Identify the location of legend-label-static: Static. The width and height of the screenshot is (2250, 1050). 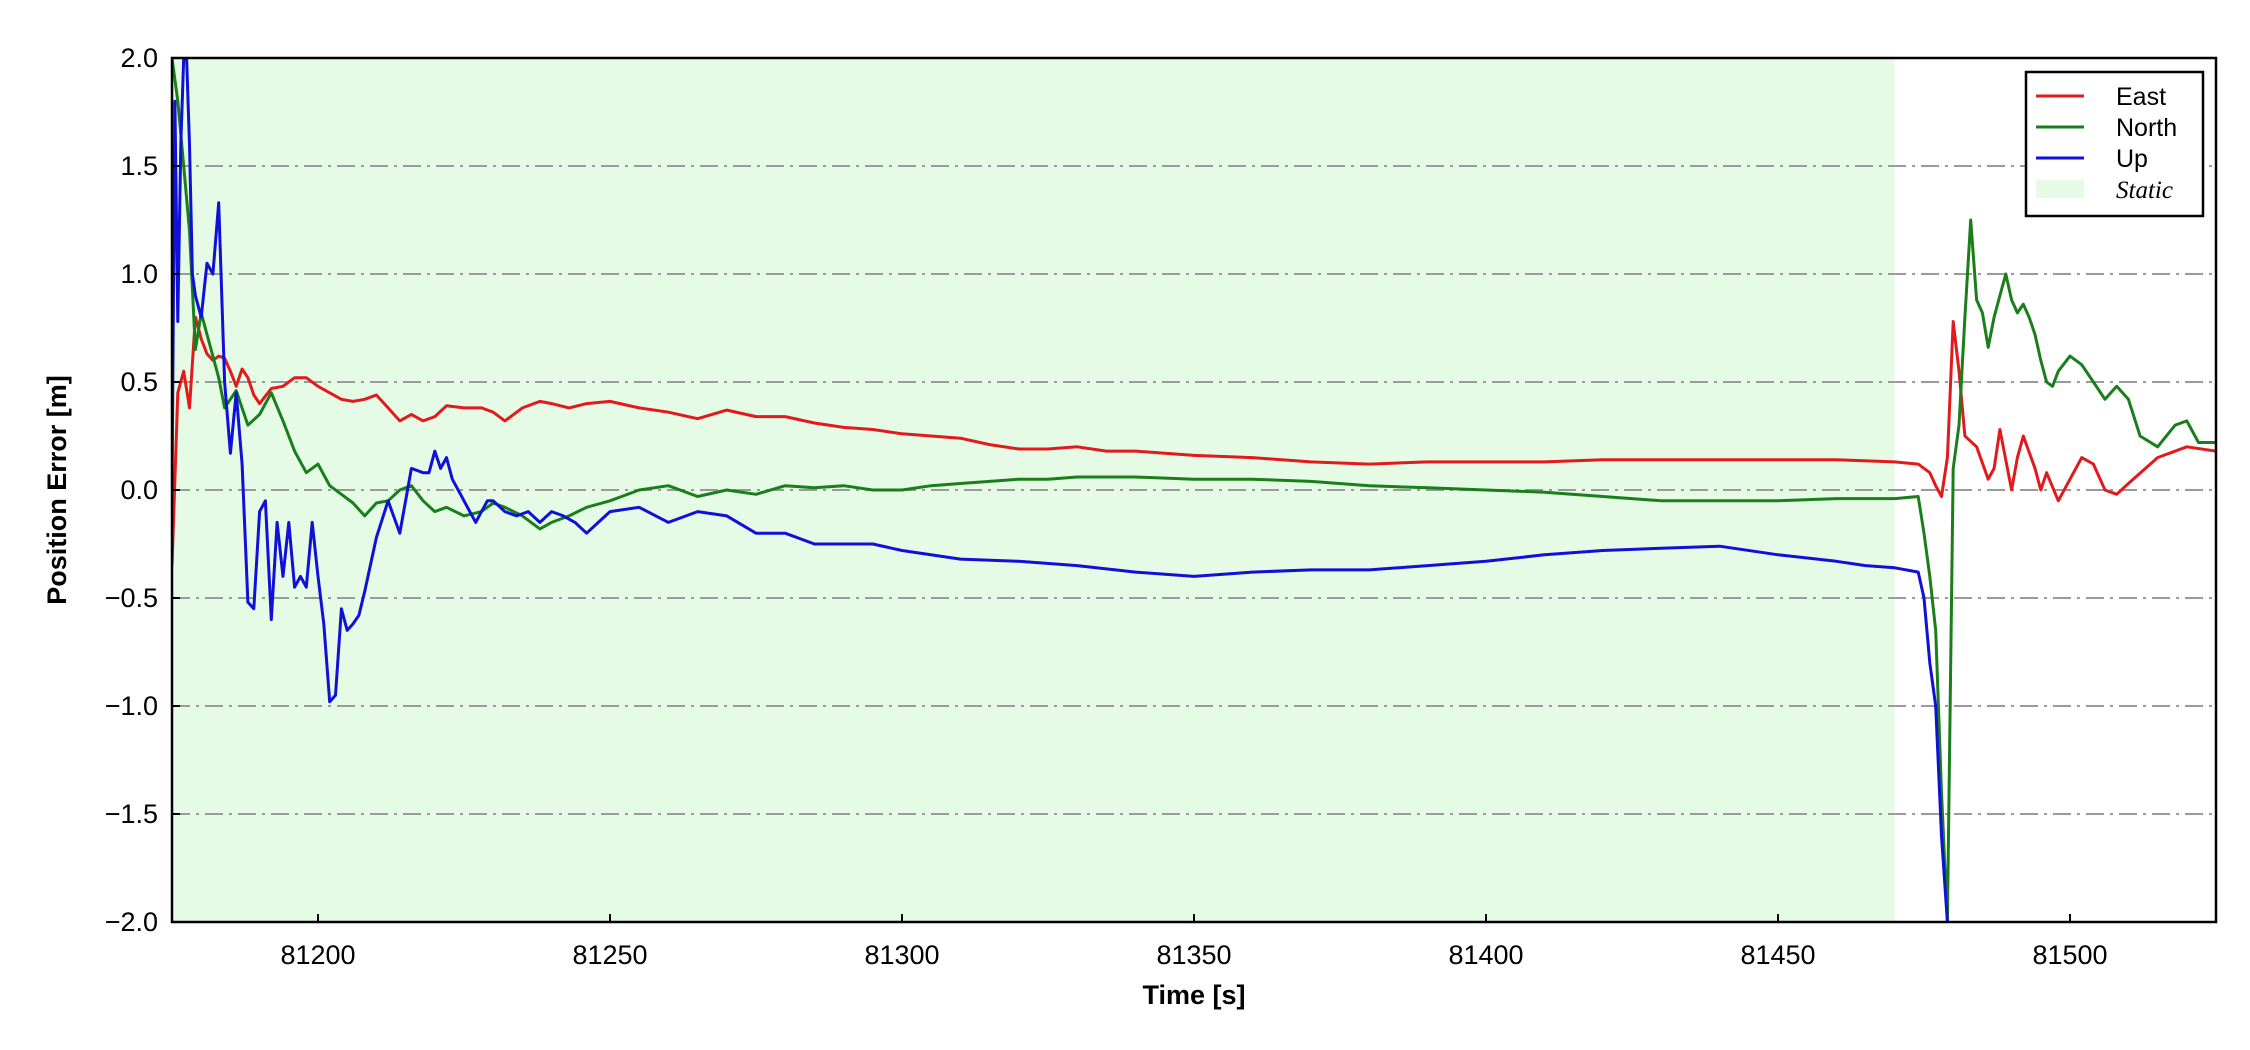
(2144, 190).